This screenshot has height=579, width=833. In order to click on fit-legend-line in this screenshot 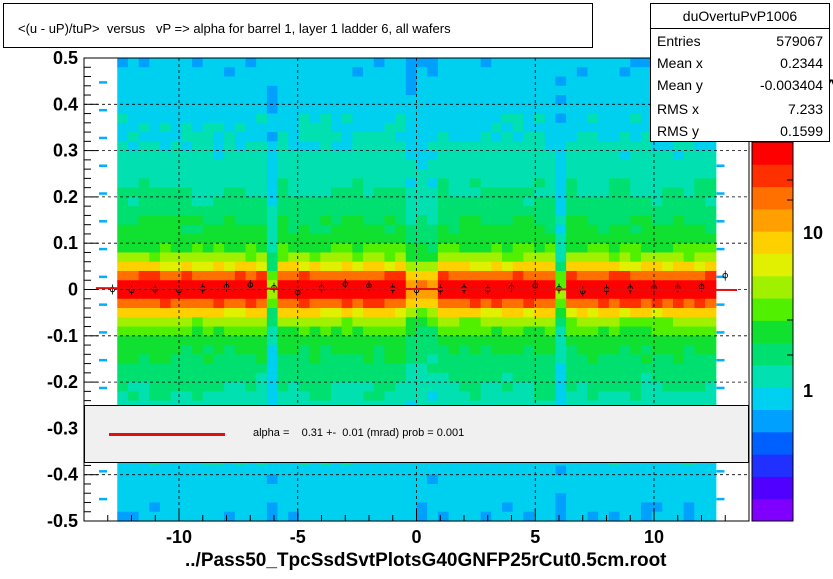, I will do `click(167, 434)`.